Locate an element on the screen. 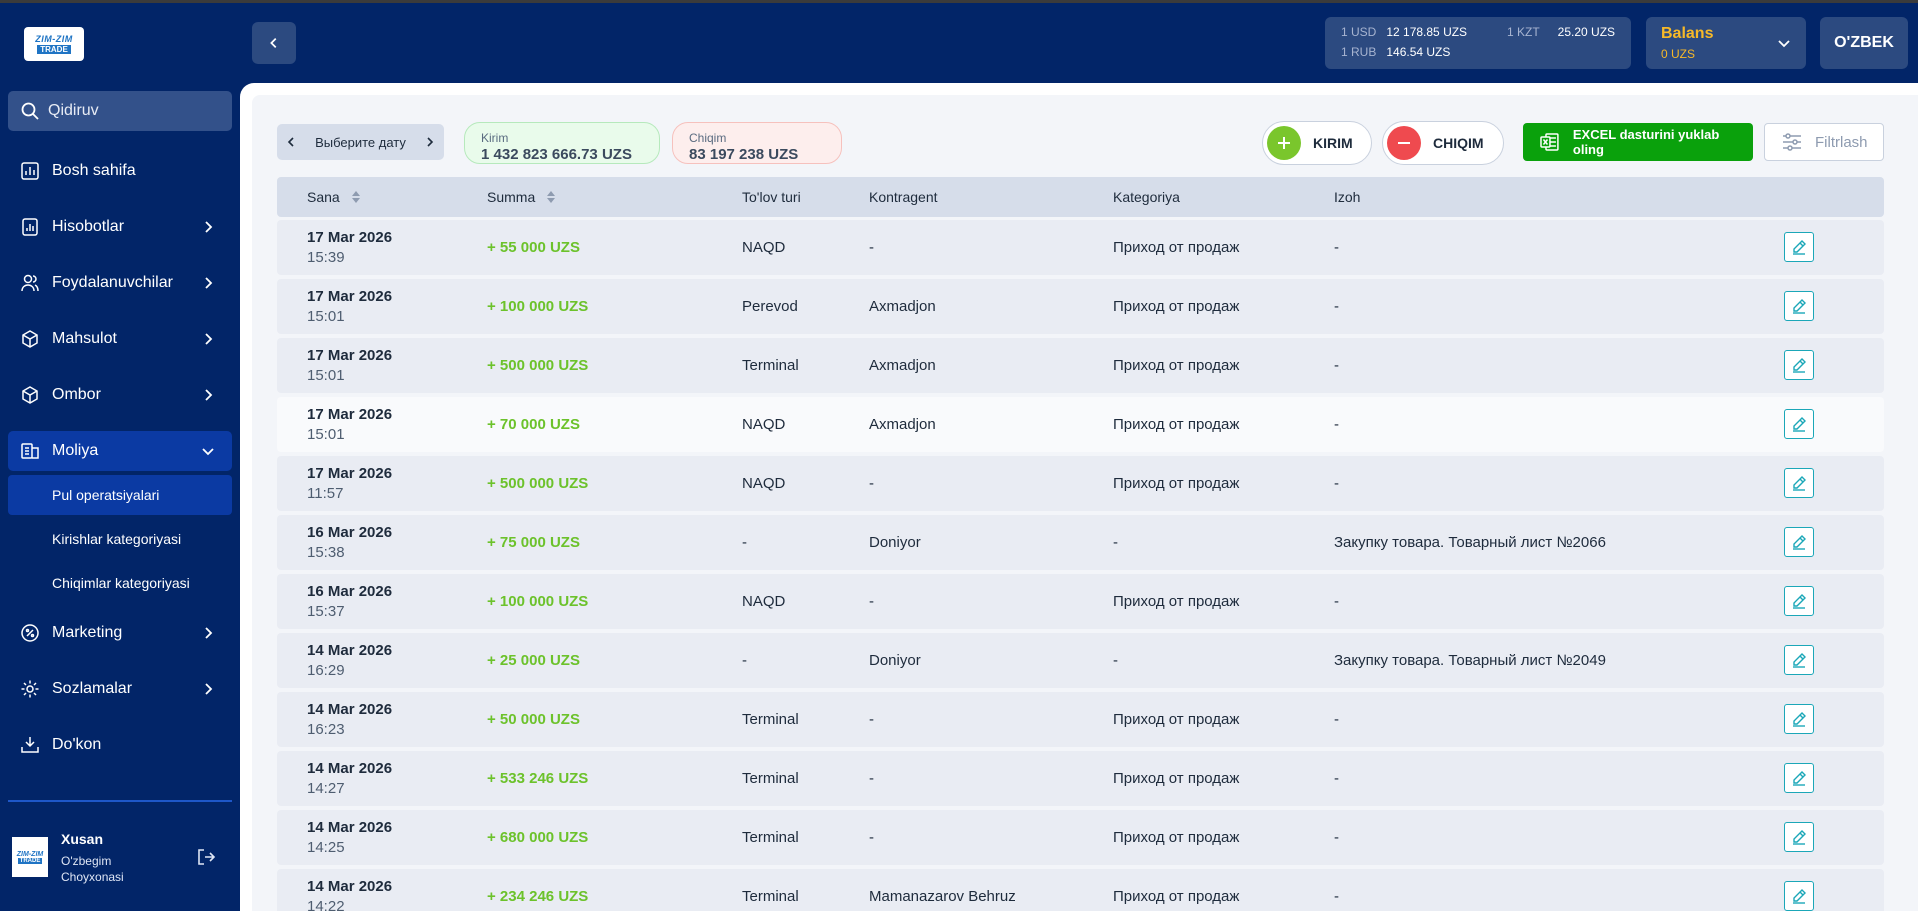  date-picker: Выберите дату is located at coordinates (360, 142).